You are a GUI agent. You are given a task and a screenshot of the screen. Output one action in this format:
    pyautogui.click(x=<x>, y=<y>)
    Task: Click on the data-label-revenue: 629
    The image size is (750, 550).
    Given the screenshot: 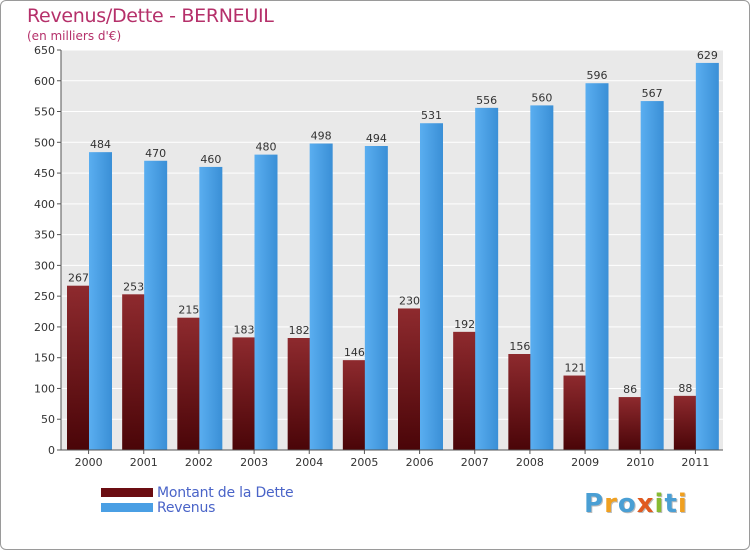 What is the action you would take?
    pyautogui.click(x=707, y=55)
    